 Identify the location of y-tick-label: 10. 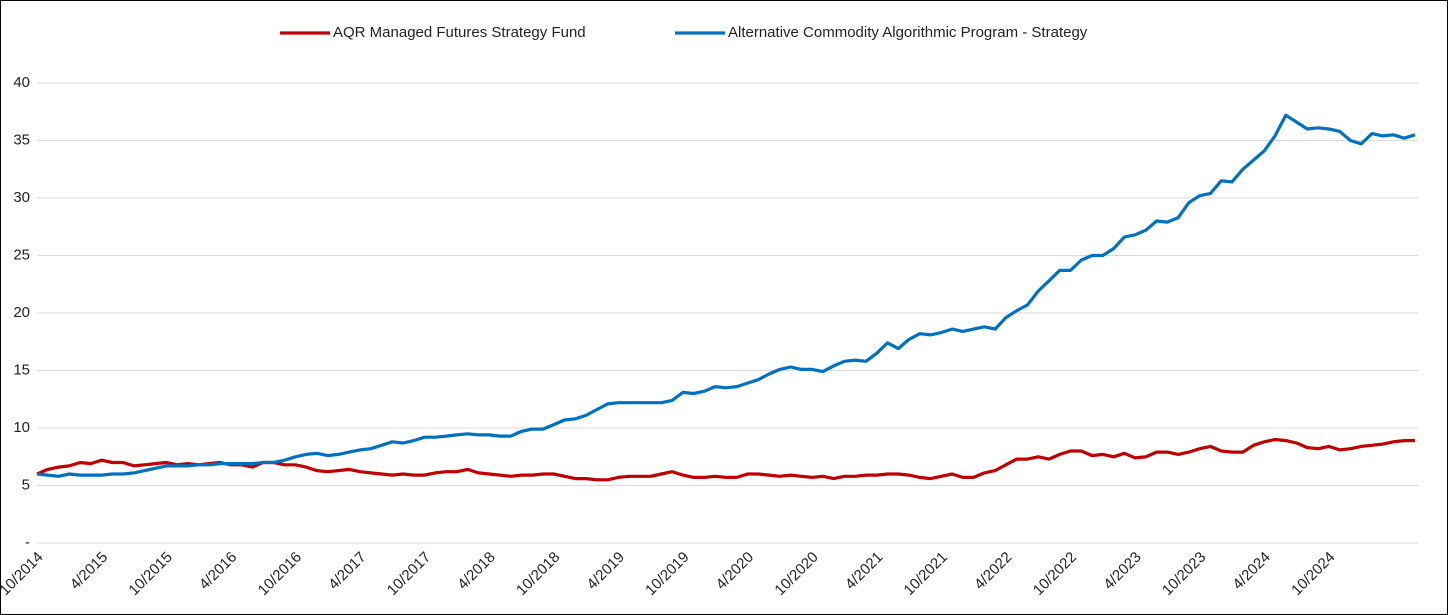
(21, 427).